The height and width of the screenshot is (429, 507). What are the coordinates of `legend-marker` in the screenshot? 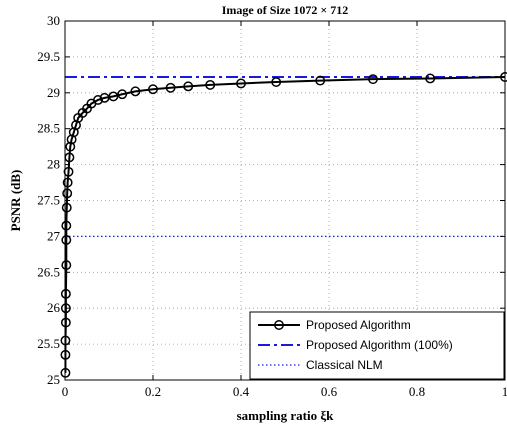 It's located at (279, 325).